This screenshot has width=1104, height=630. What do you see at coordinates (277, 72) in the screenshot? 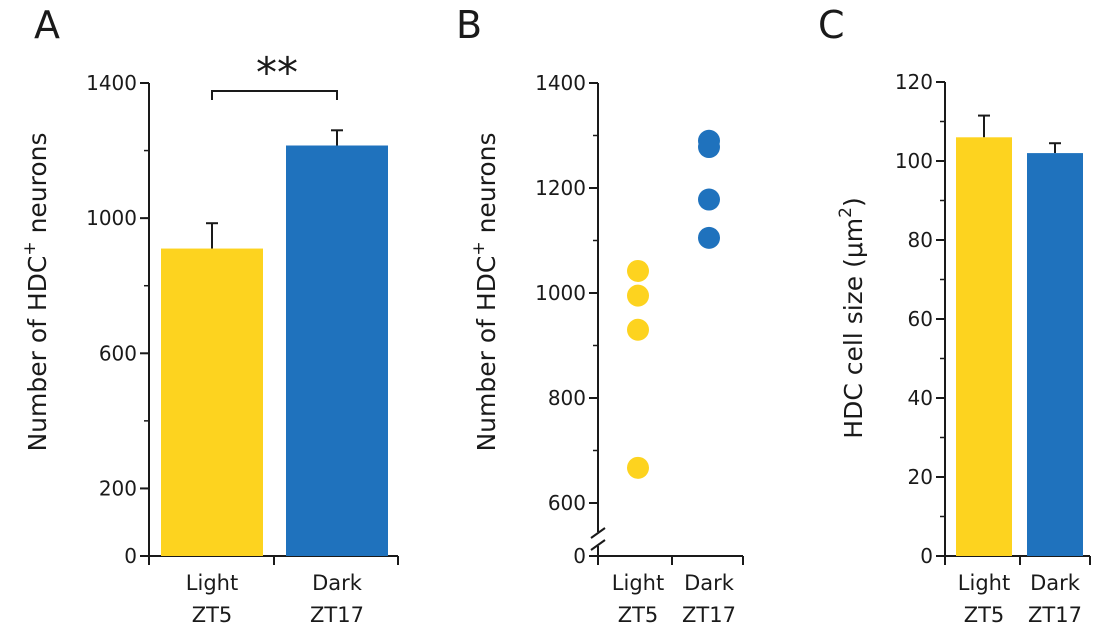
I see `significance-marker: **` at bounding box center [277, 72].